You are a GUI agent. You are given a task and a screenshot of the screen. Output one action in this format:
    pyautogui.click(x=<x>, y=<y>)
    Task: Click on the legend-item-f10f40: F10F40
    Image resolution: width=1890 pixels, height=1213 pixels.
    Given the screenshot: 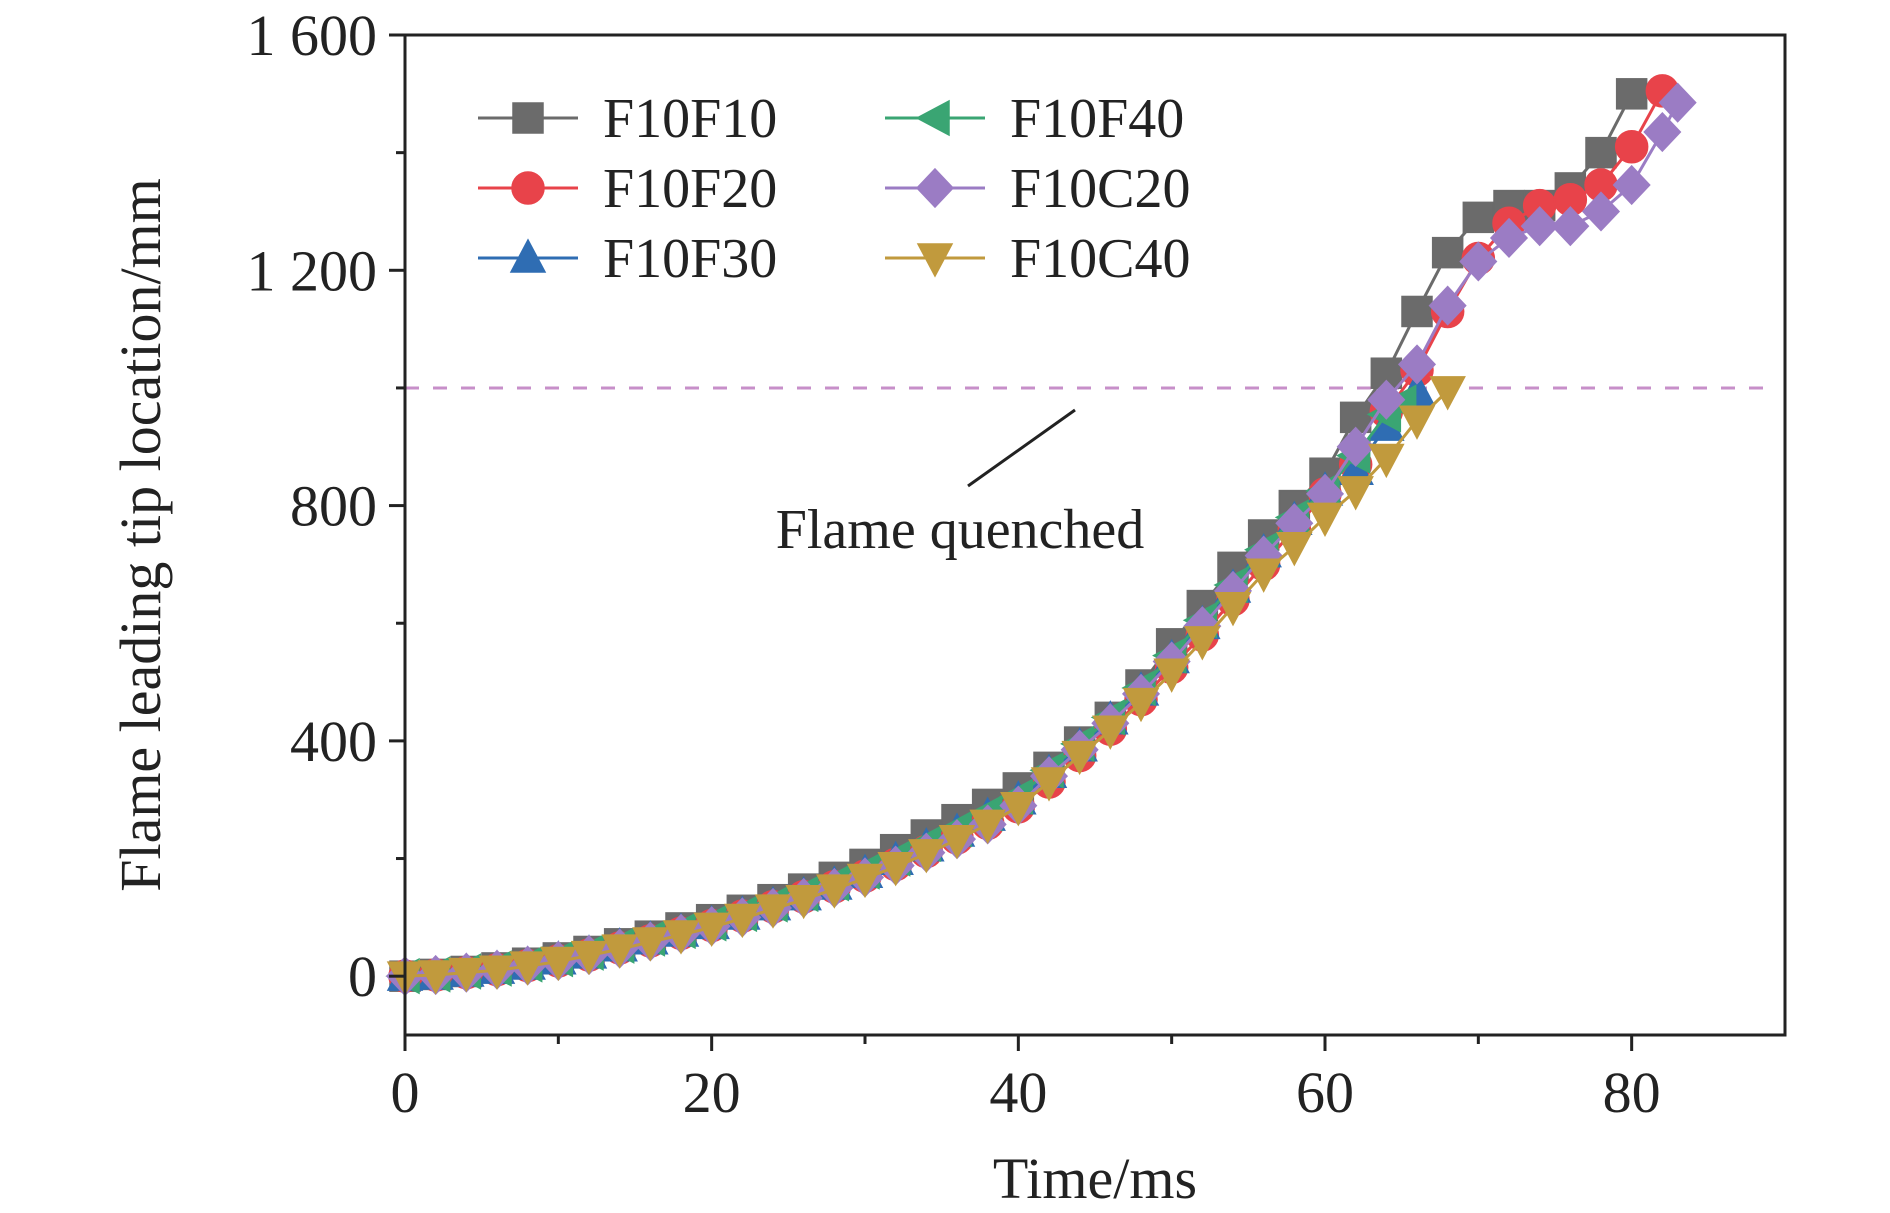 What is the action you would take?
    pyautogui.click(x=1034, y=119)
    